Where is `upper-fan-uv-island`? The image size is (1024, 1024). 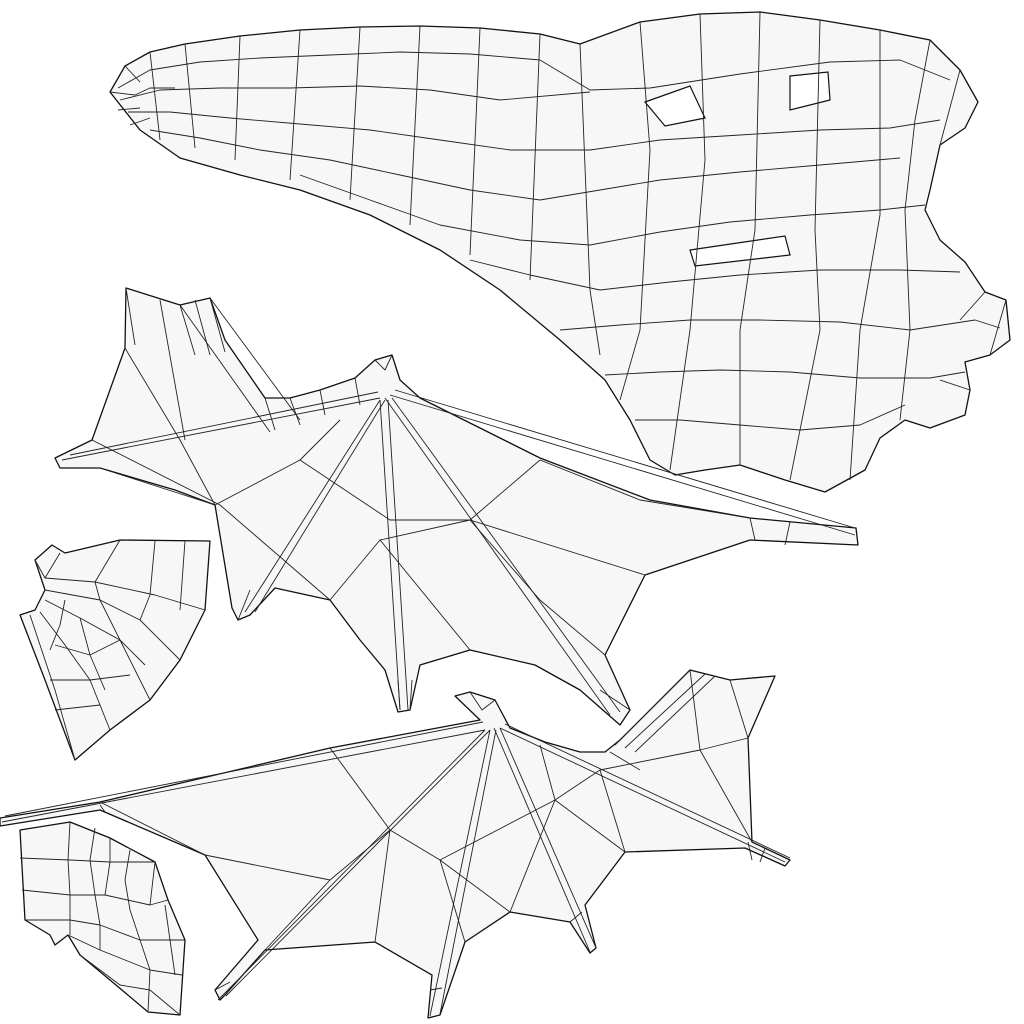
upper-fan-uv-island is located at coordinates (115, 650).